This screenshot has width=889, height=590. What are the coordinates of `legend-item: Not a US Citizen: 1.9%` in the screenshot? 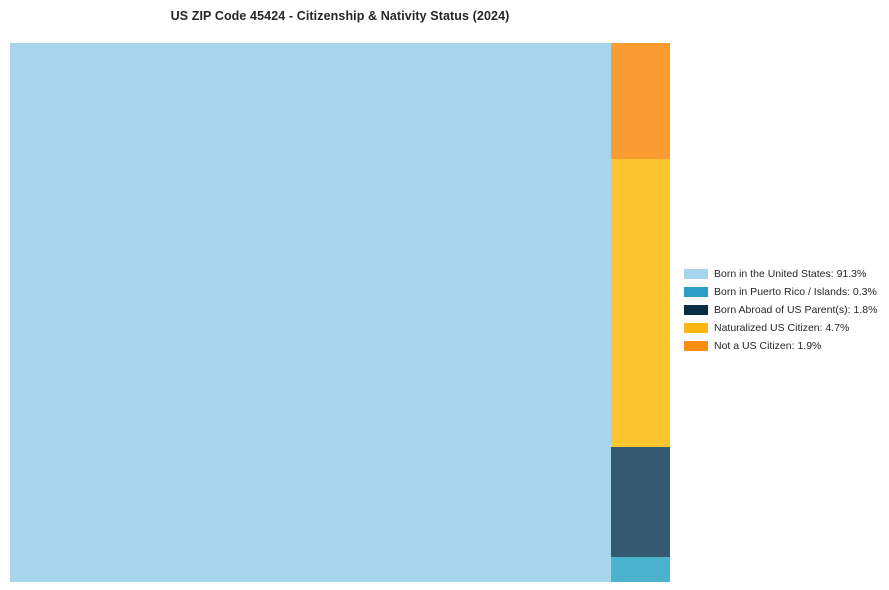 It's located at (784, 346).